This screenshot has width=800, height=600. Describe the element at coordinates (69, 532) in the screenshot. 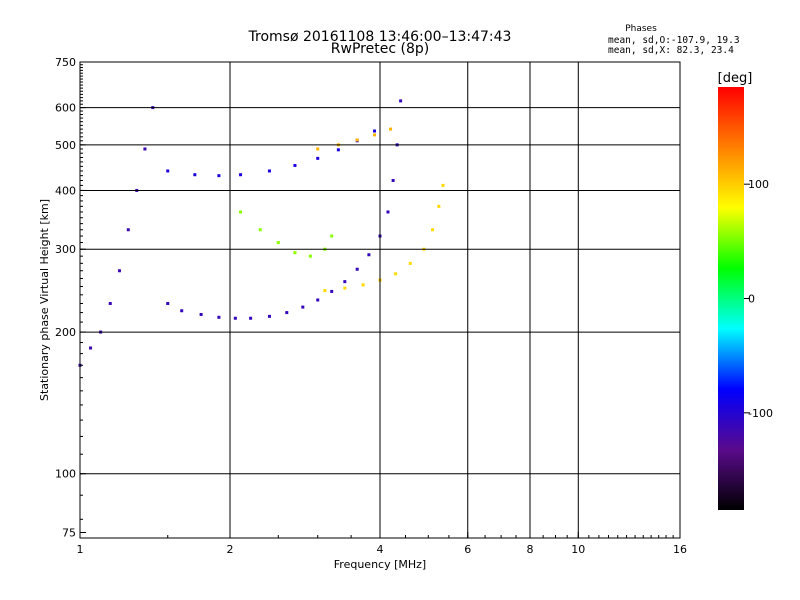

I see `y-tick-label: 75` at that location.